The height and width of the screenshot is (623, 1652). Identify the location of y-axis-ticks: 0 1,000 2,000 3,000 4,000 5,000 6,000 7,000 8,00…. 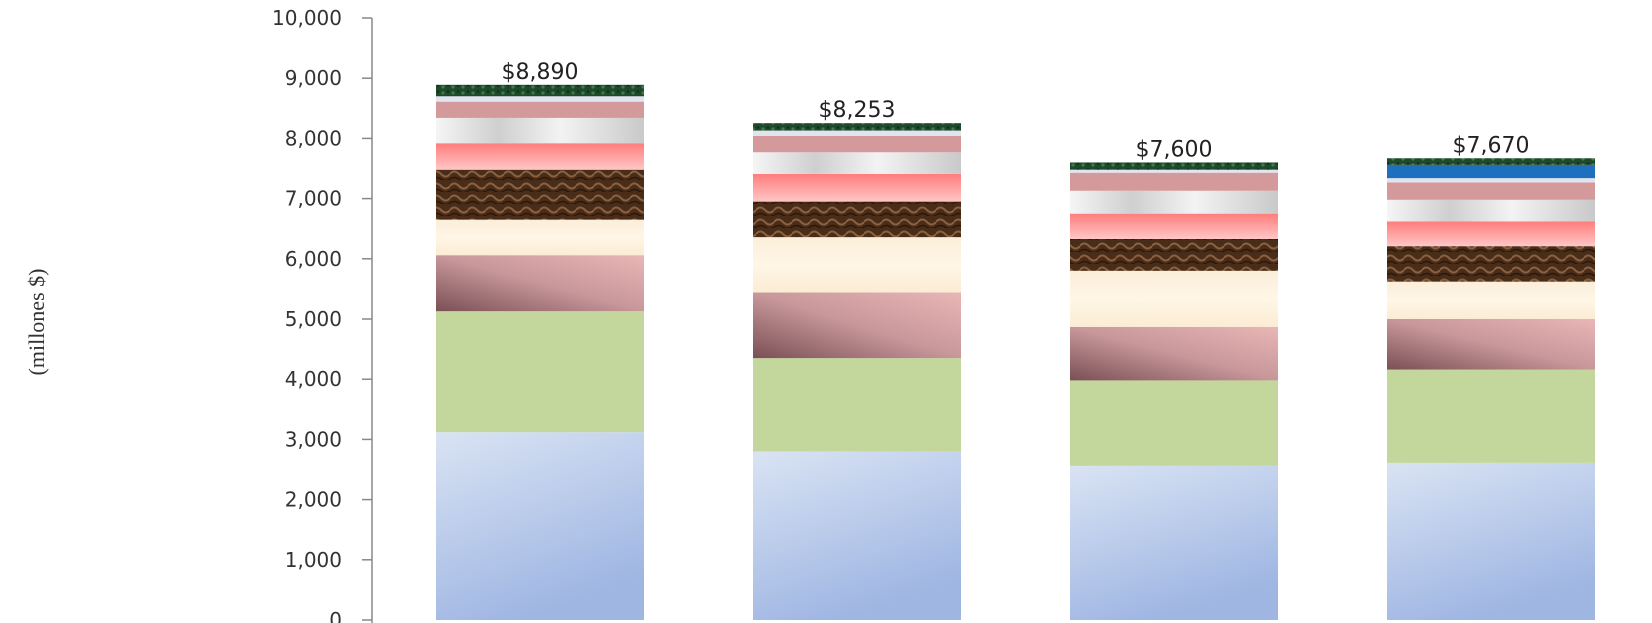
(322, 314).